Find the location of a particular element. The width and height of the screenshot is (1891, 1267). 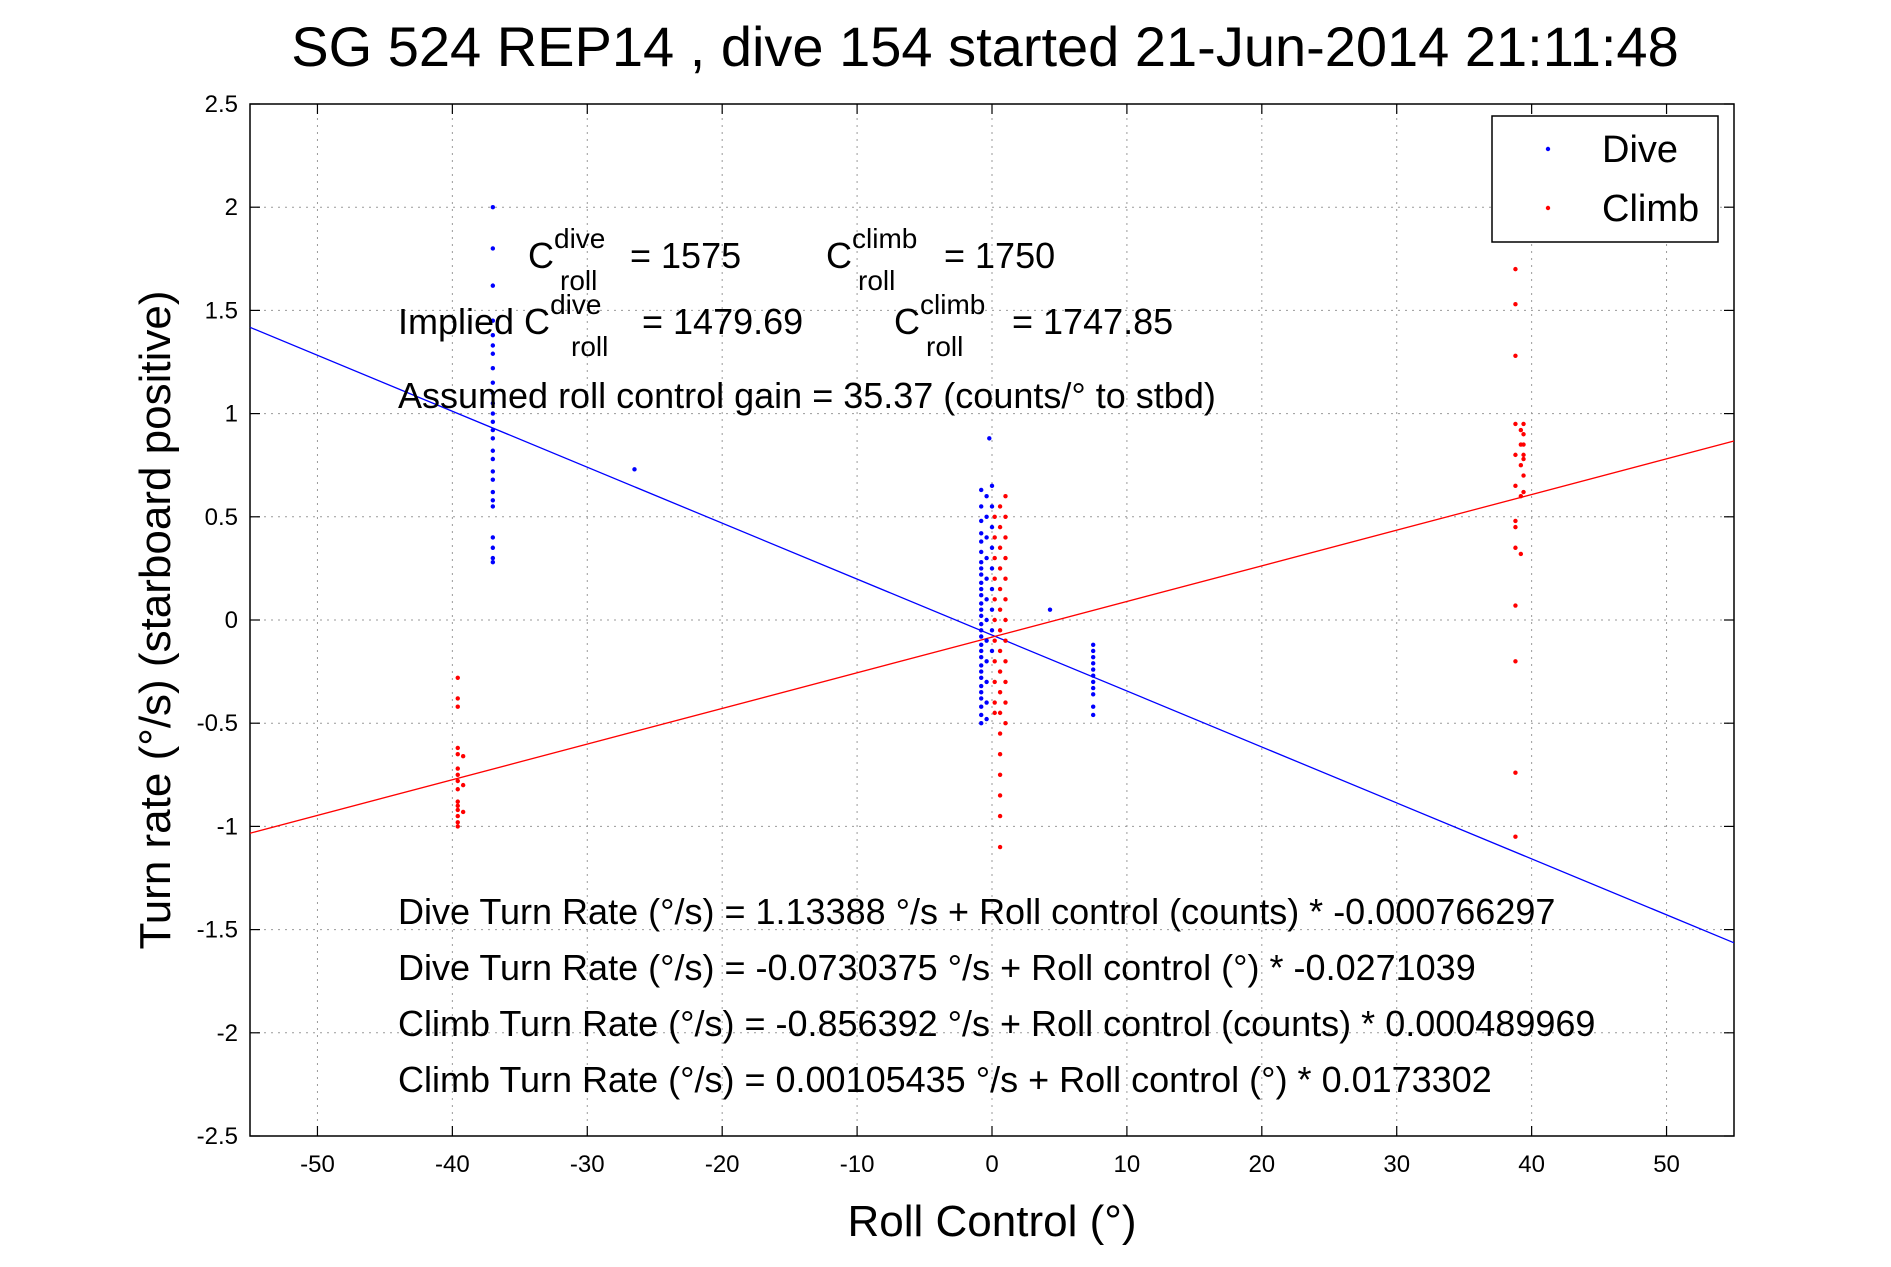

y-tick-label: -1 is located at coordinates (227, 826).